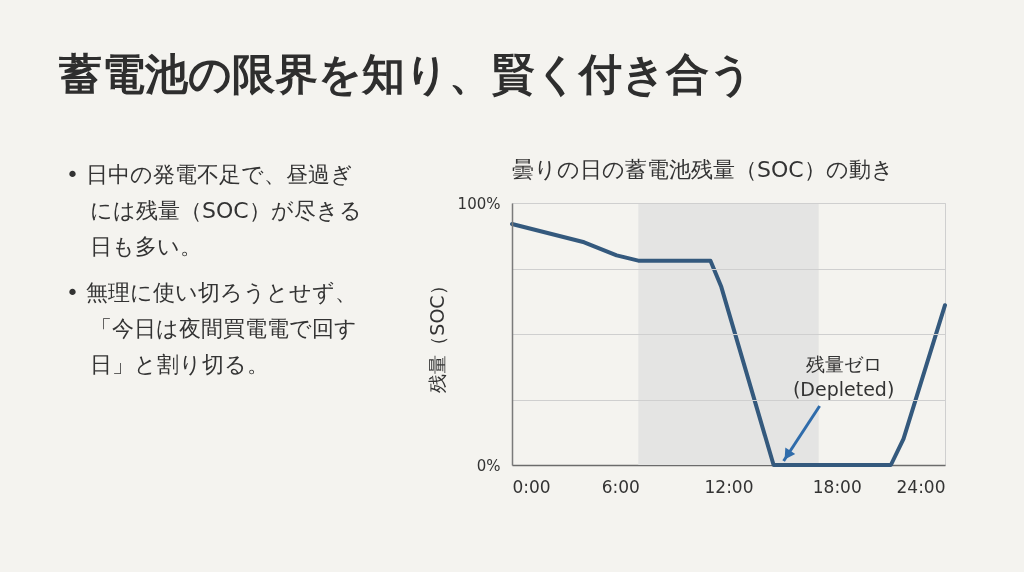 The image size is (1024, 572). Describe the element at coordinates (211, 328) in the screenshot. I see `text: • 無理に使い切ろうとせず、「今日は夜間買電電で回す日」と割り切る。` at that location.